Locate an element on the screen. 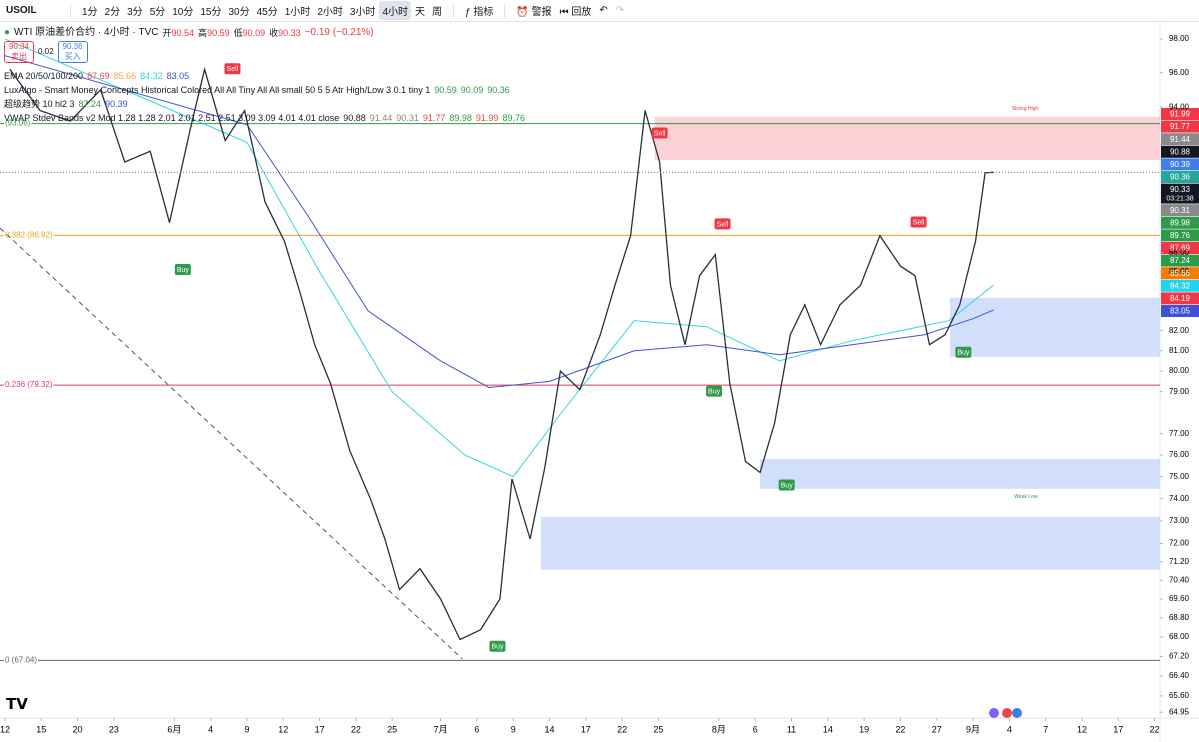 The height and width of the screenshot is (742, 1199). y-tick-label: 66.40 is located at coordinates (1179, 675).